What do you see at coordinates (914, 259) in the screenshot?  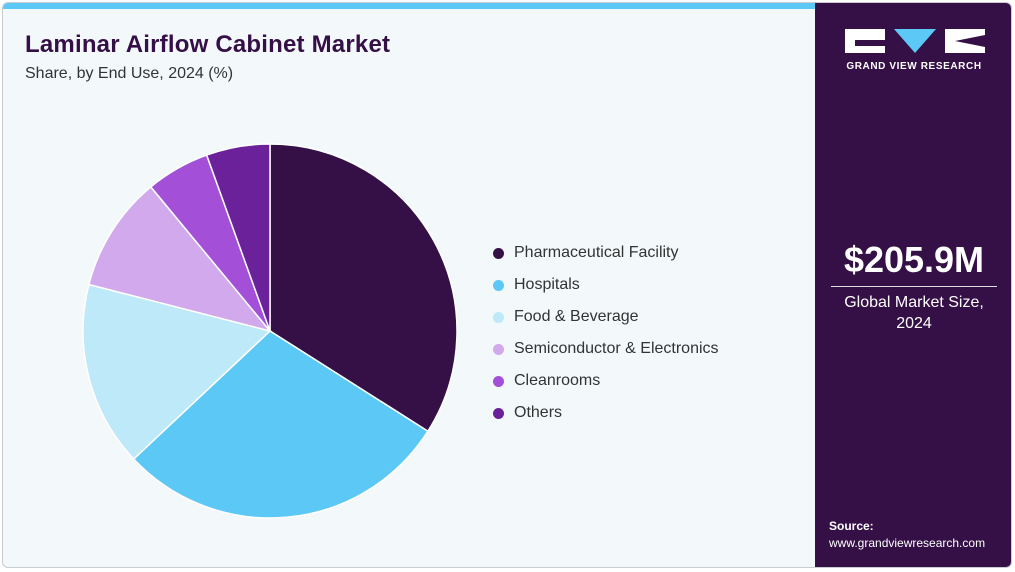 I see `market-size-value: $205.9M` at bounding box center [914, 259].